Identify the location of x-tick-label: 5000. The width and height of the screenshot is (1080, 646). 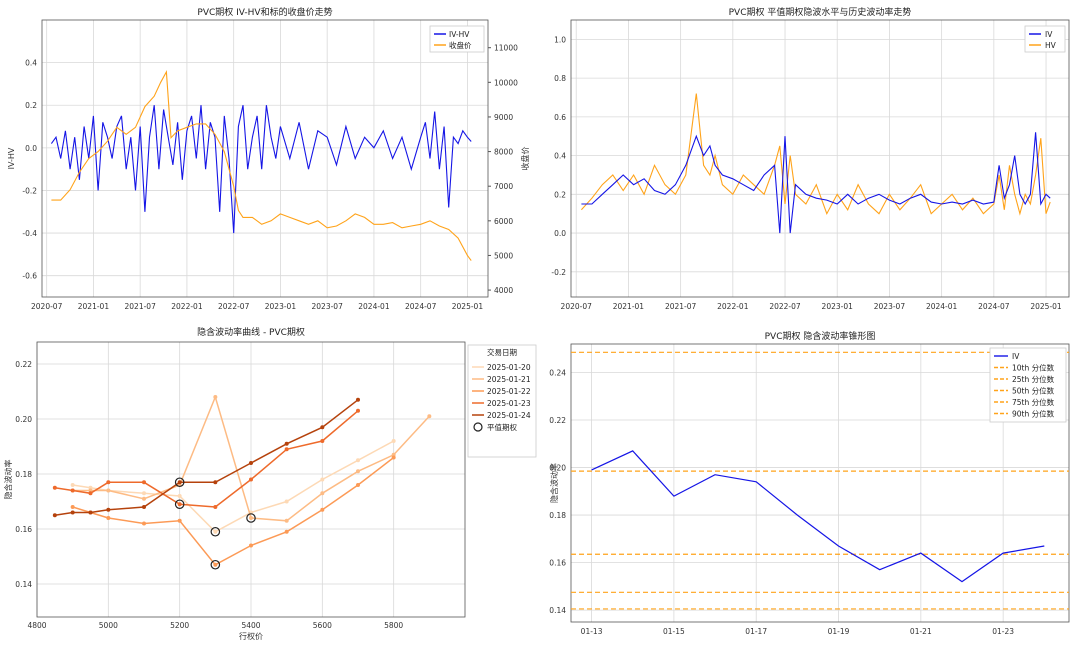
(108, 625).